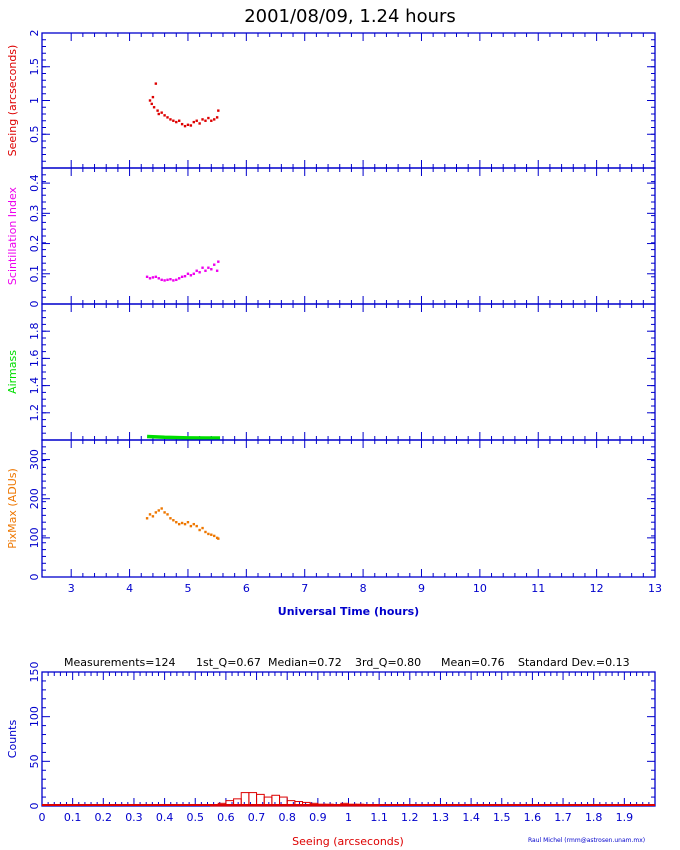  Describe the element at coordinates (34, 577) in the screenshot. I see `pixmax-ytick-label: 0` at that location.